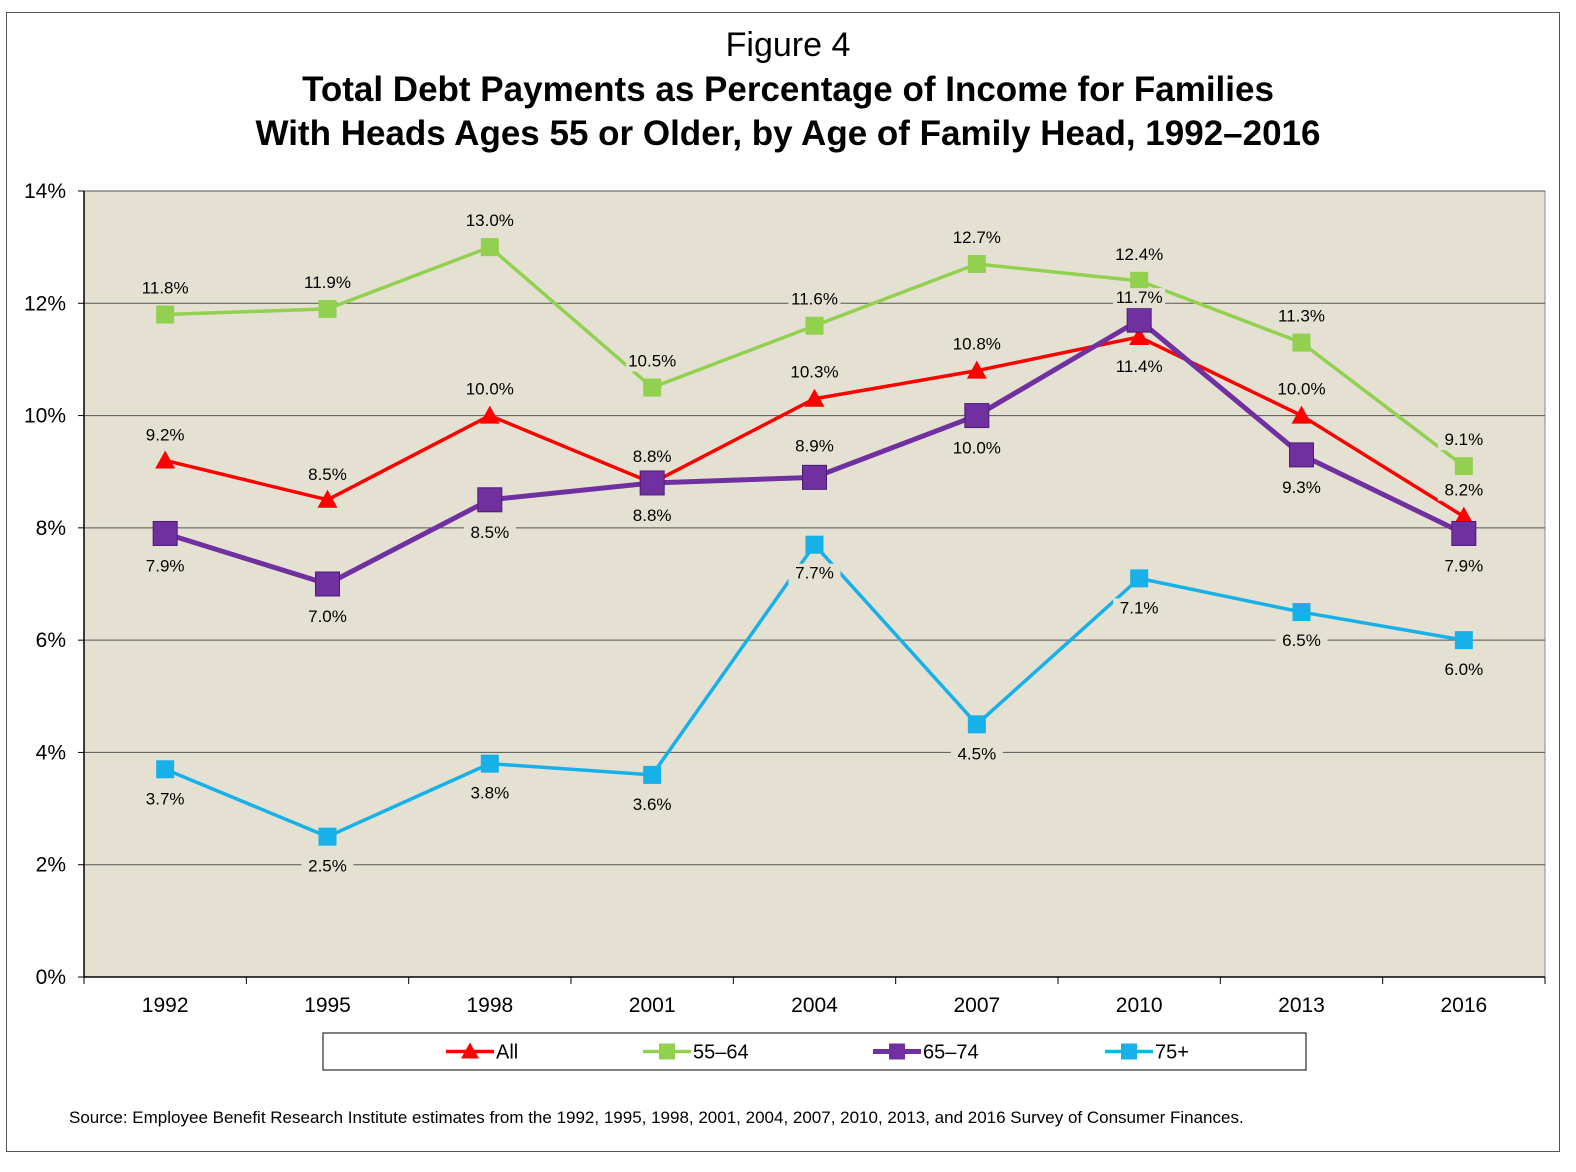 The image size is (1576, 1172). I want to click on x-tick-label: 2013, so click(1301, 1005).